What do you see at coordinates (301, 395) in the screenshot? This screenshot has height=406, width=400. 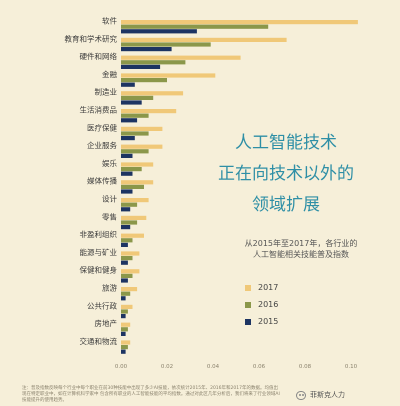 I see `wechat-icon` at bounding box center [301, 395].